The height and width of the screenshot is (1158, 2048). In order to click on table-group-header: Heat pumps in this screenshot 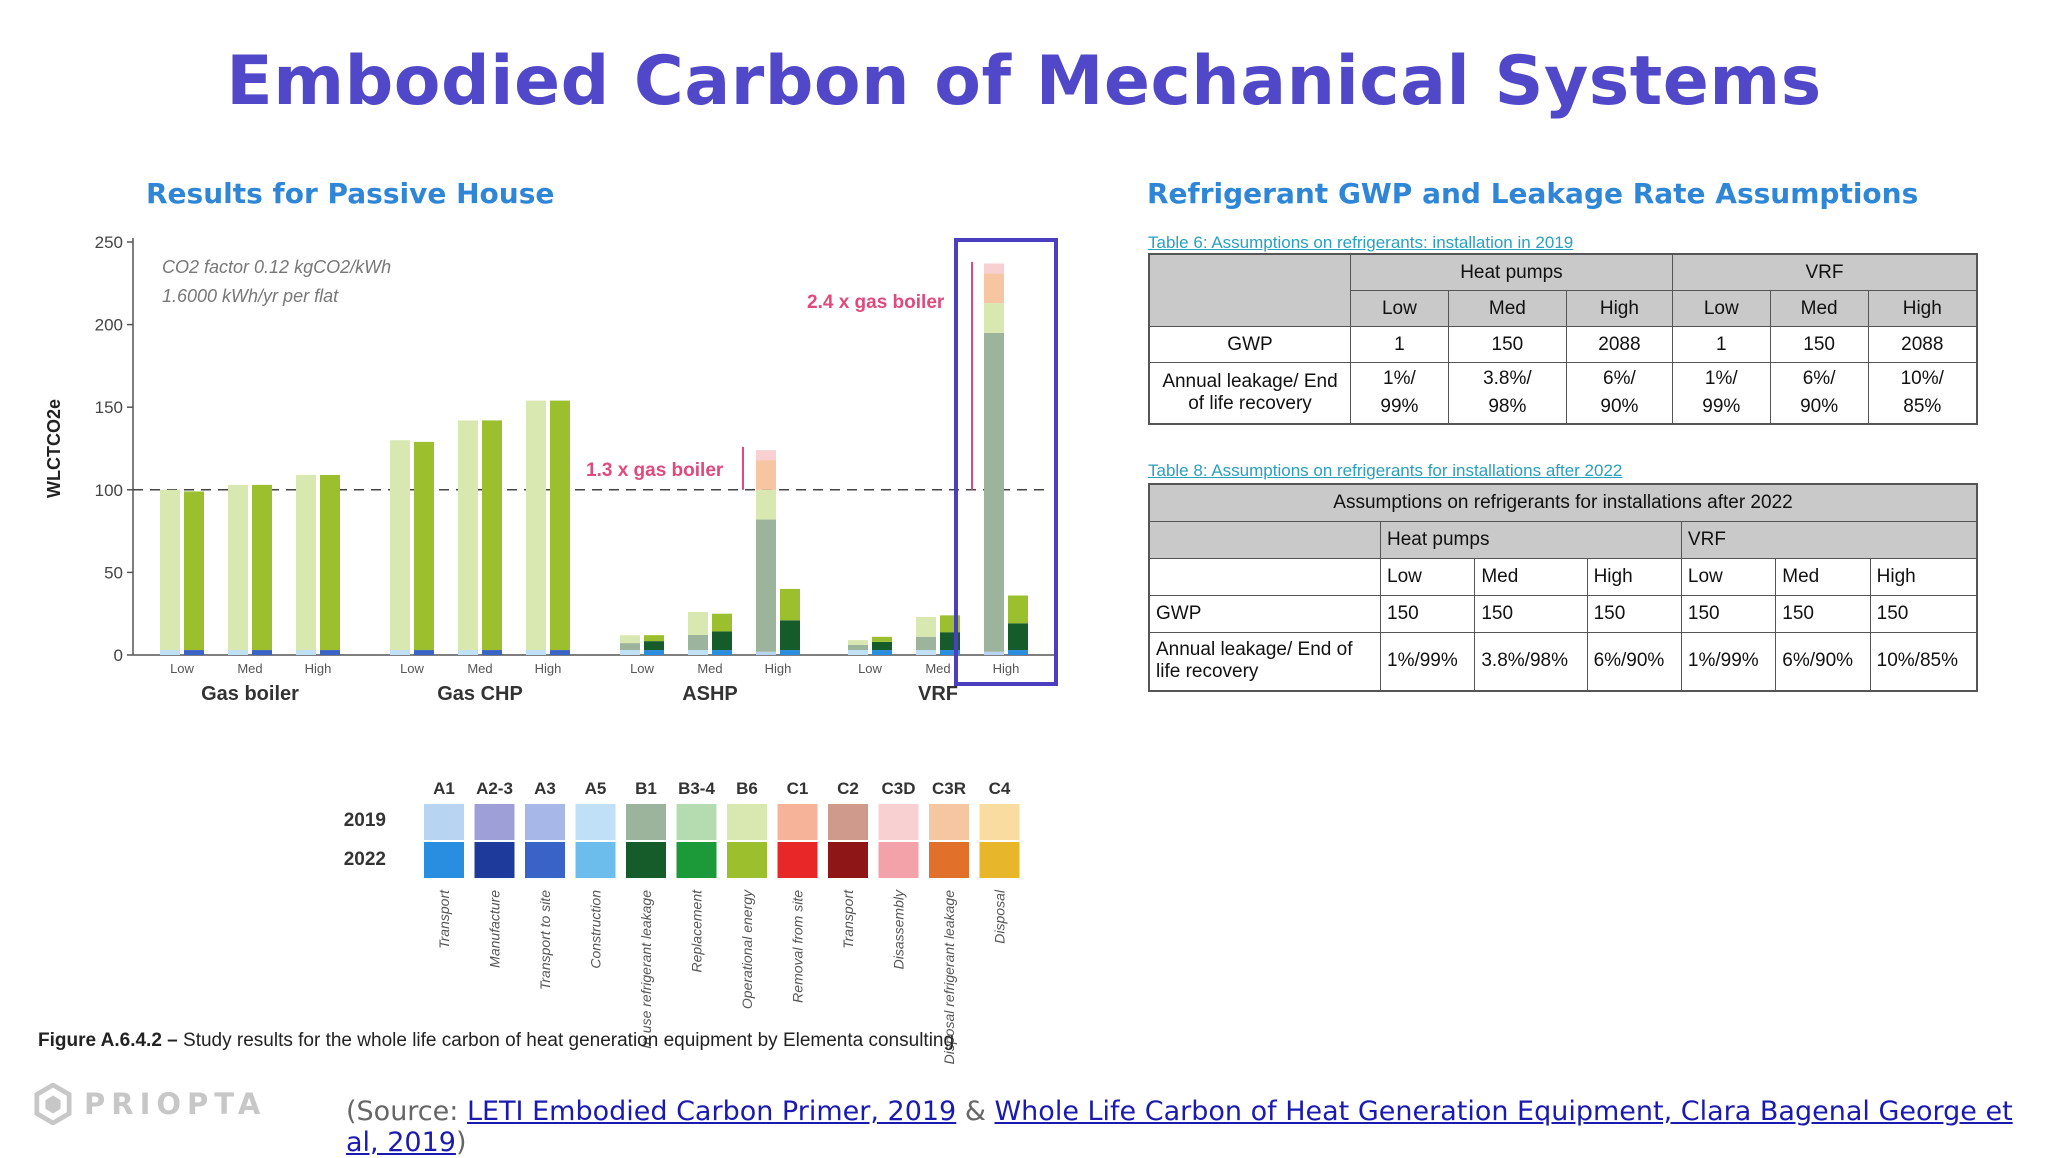, I will do `click(1511, 272)`.